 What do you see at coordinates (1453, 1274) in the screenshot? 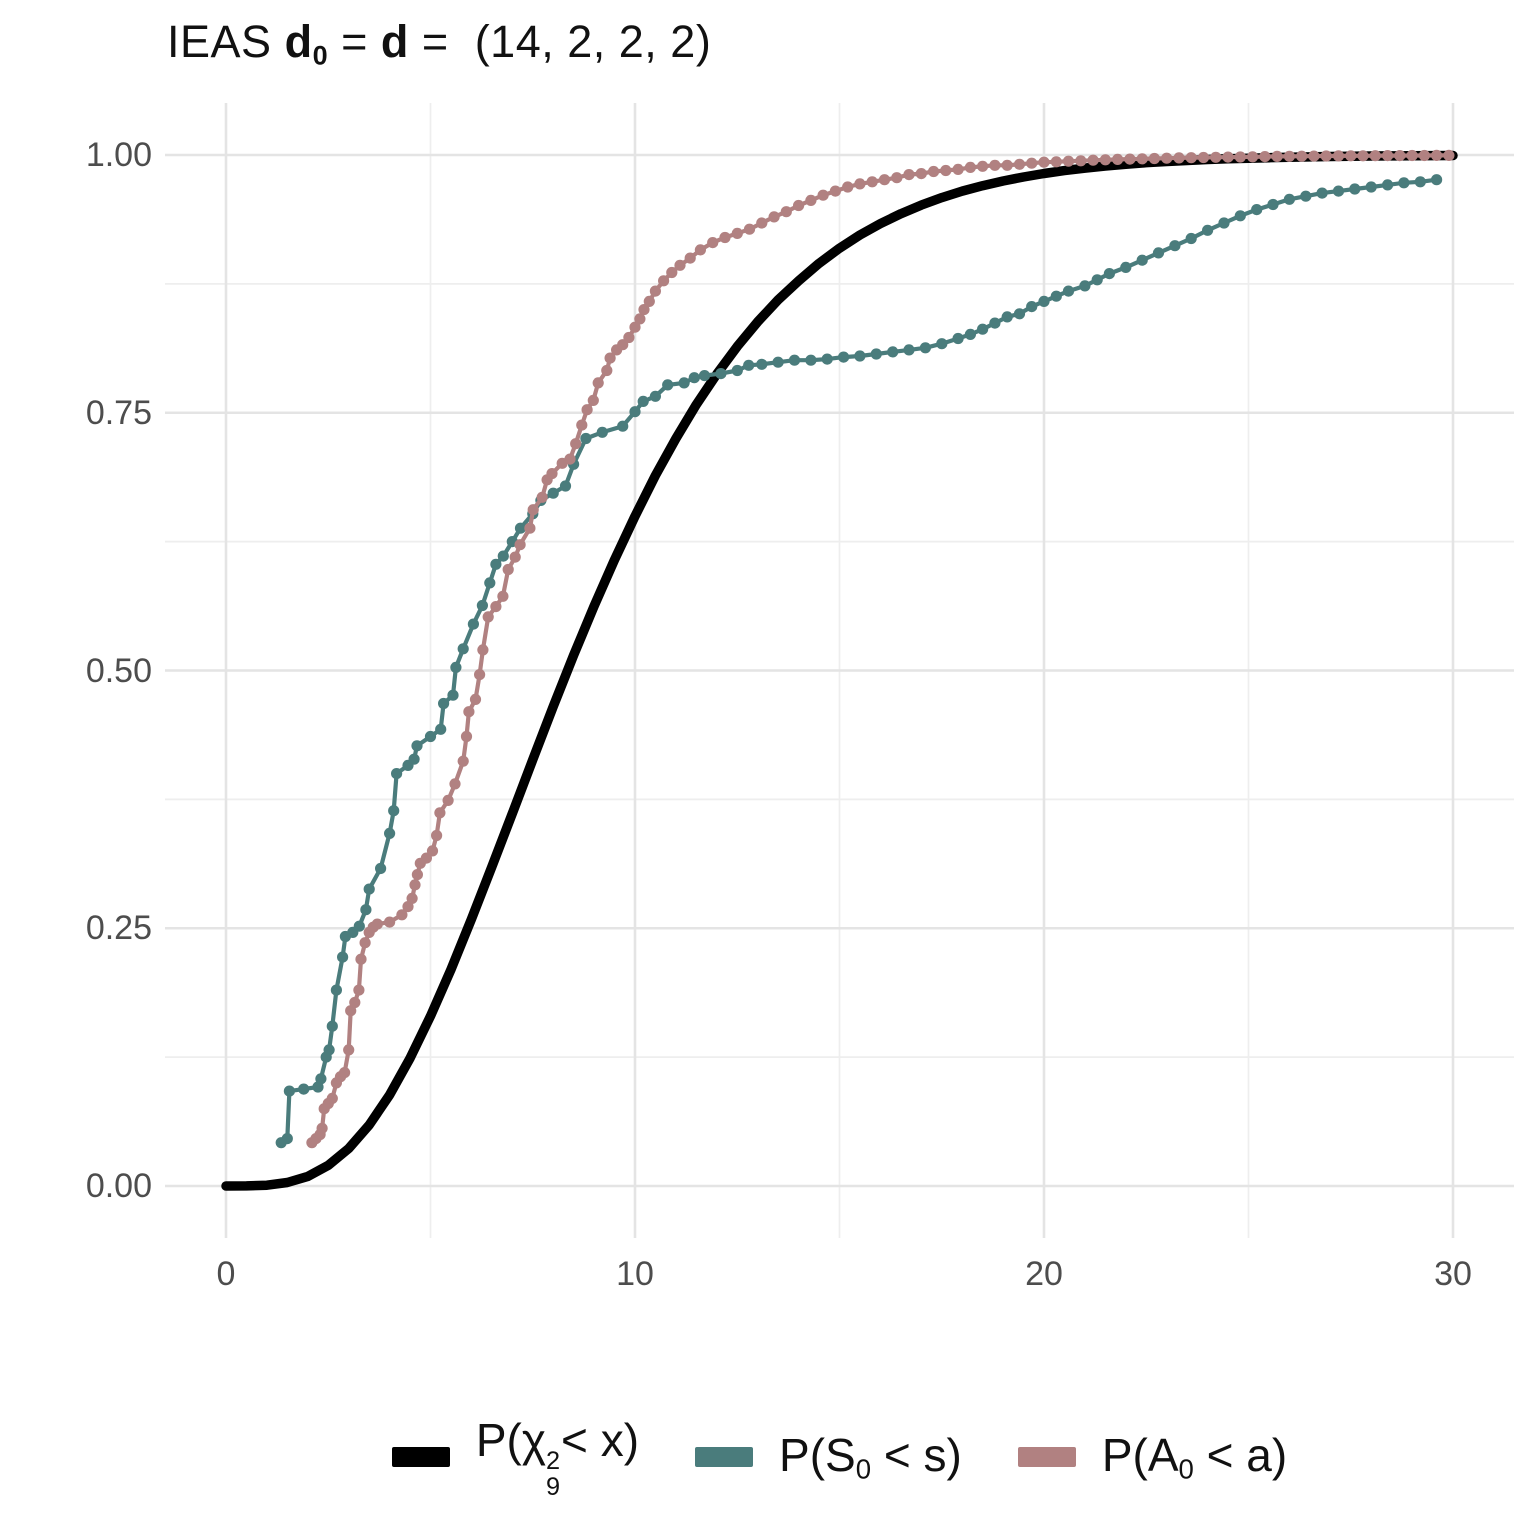
I see `x-tick-label: 30` at bounding box center [1453, 1274].